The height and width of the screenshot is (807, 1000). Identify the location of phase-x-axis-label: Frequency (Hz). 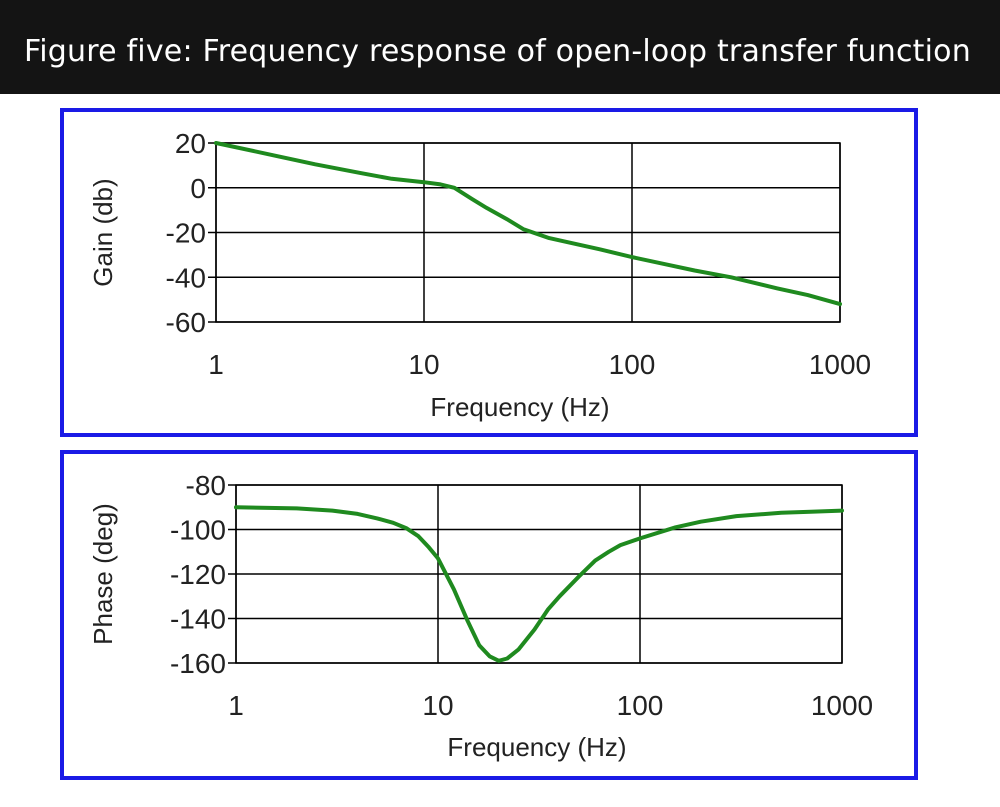
(536, 747).